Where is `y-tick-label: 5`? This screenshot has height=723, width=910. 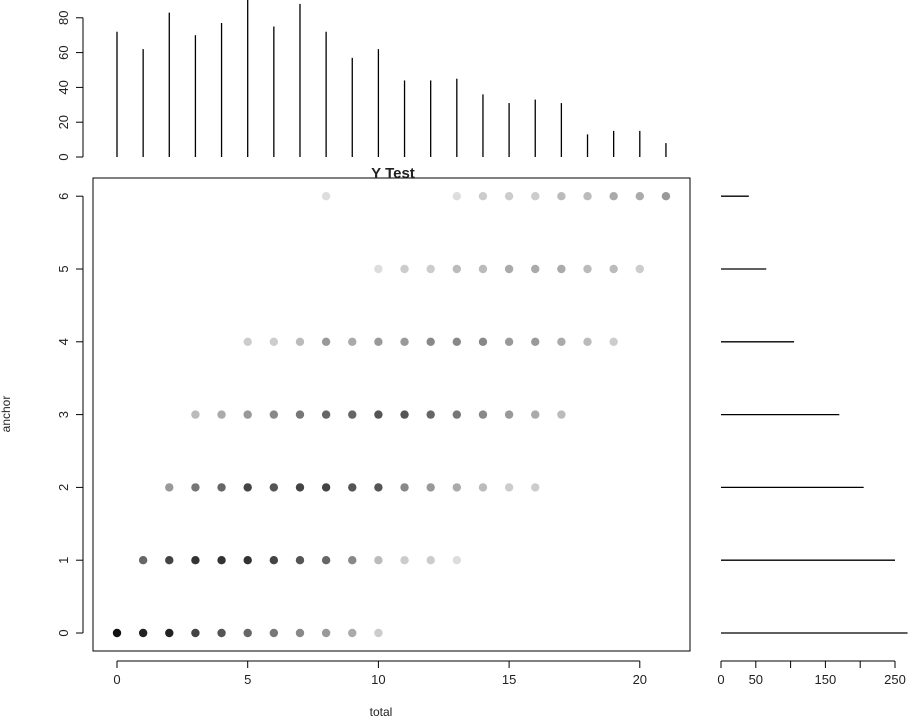 y-tick-label: 5 is located at coordinates (63, 268).